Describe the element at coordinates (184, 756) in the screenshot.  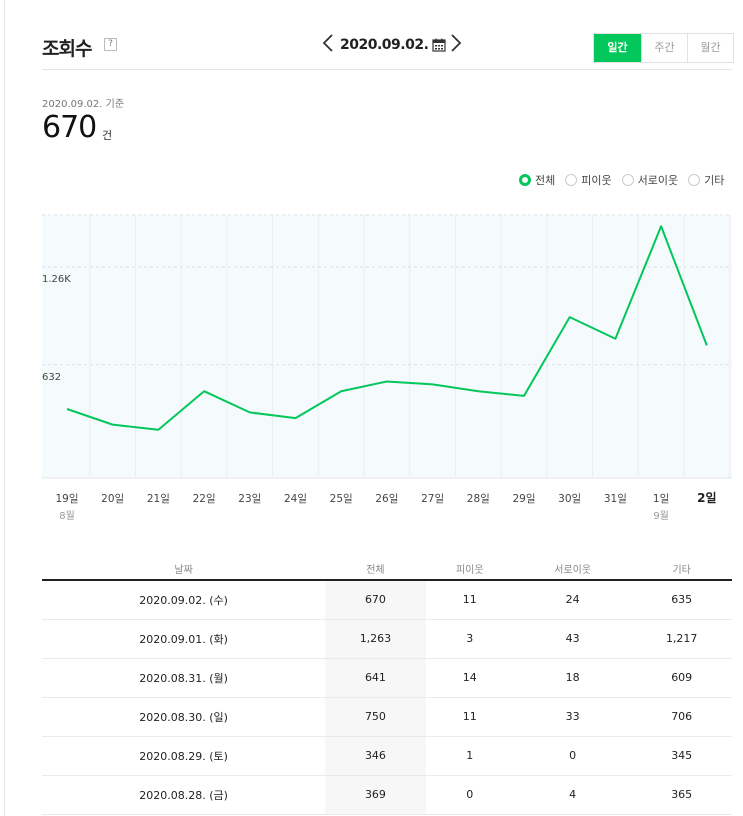
I see `cell-date: 2020.08.29. (토)` at that location.